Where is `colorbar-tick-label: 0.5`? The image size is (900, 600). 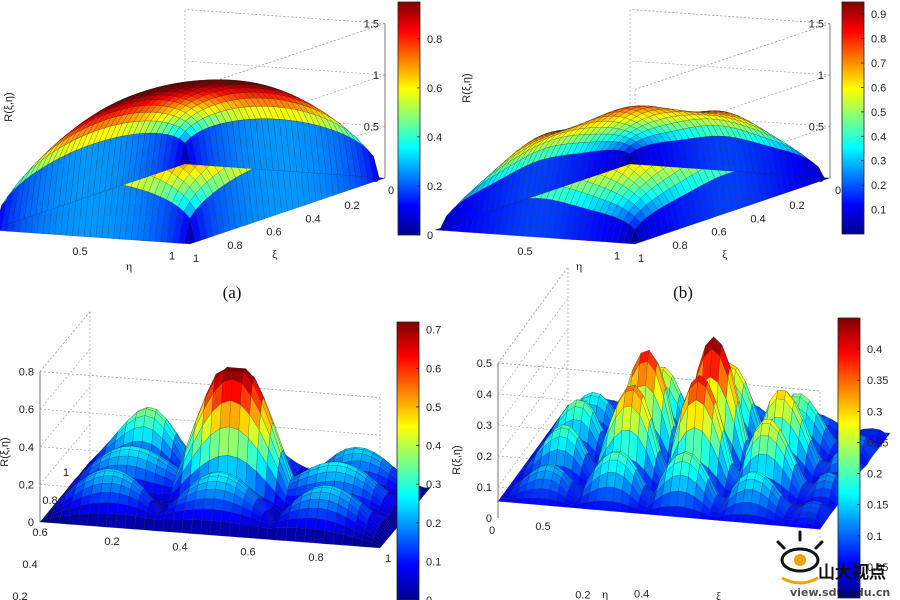 colorbar-tick-label: 0.5 is located at coordinates (433, 408).